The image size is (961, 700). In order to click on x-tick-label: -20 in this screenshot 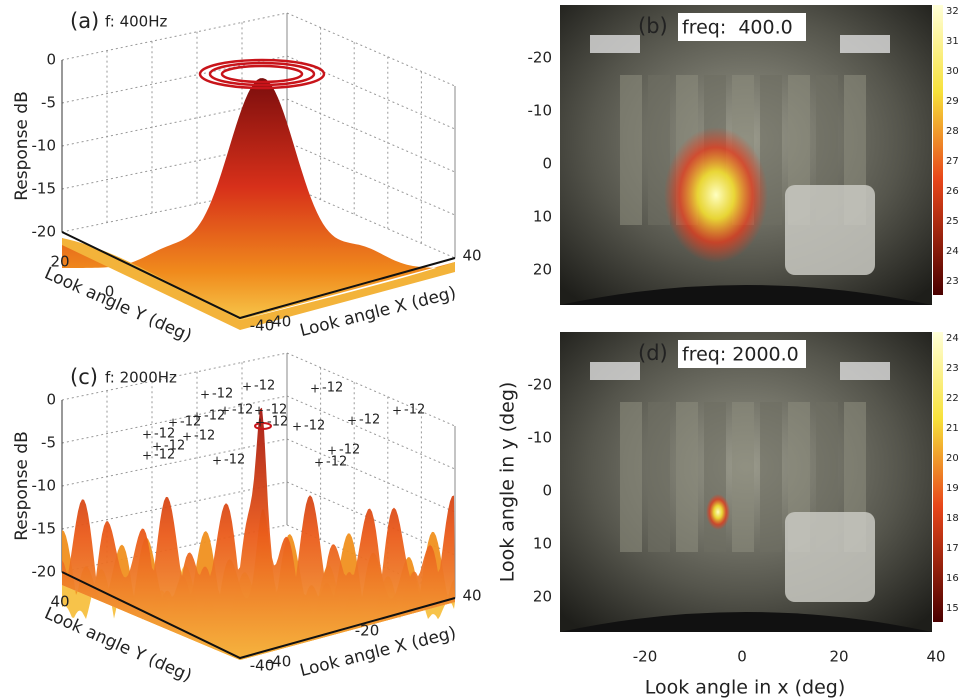, I will do `click(367, 631)`.